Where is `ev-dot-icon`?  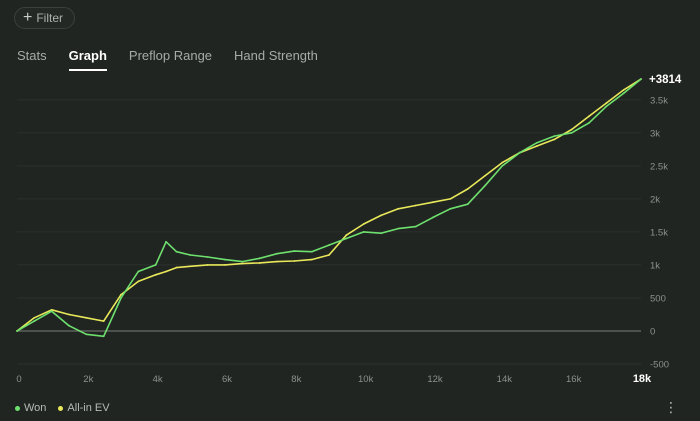
ev-dot-icon is located at coordinates (61, 408).